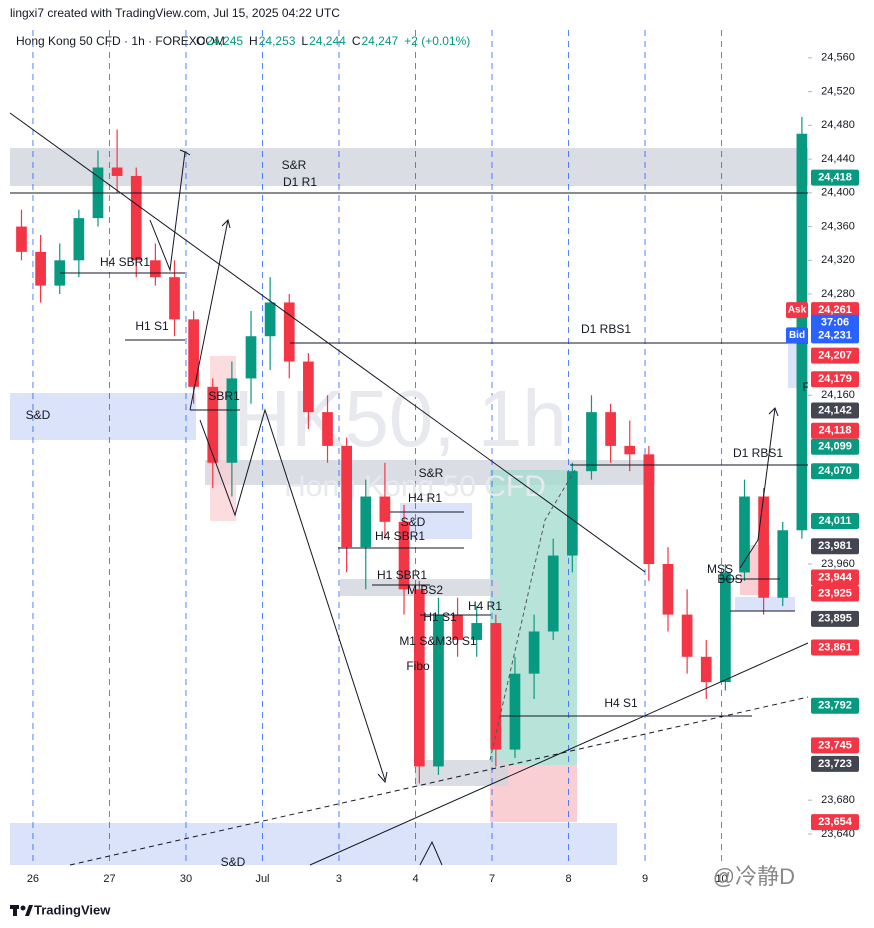 The width and height of the screenshot is (874, 928). What do you see at coordinates (402, 575) in the screenshot?
I see `annotation: H1 SBR1` at bounding box center [402, 575].